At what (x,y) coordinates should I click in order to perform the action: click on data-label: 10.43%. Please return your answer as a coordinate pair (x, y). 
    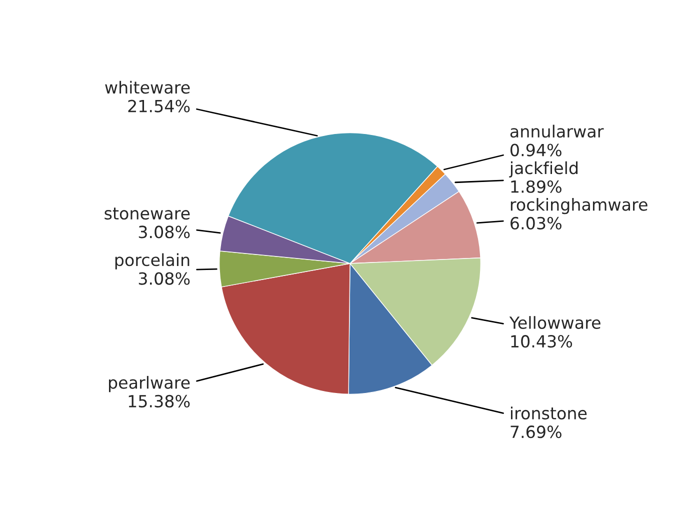
    Looking at the image, I should click on (541, 341).